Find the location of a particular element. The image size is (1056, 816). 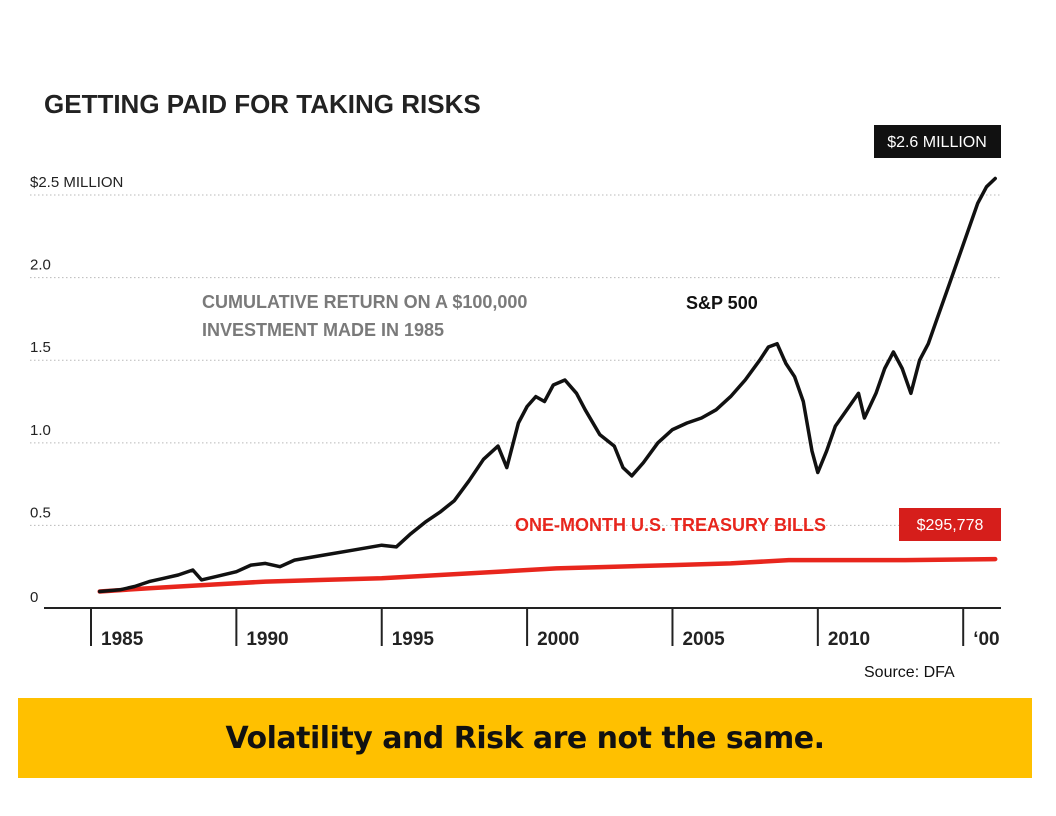

chart-subtitle-line-1: CUMULATIVE RETURN ON A $100,000 is located at coordinates (364, 302).